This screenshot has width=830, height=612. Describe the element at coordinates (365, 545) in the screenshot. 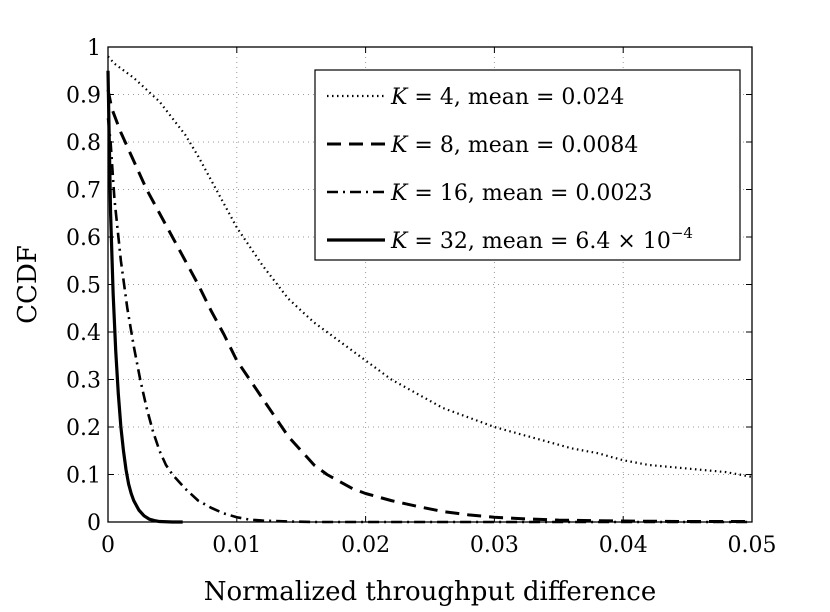

I see `x-tick-label: 0.02` at that location.